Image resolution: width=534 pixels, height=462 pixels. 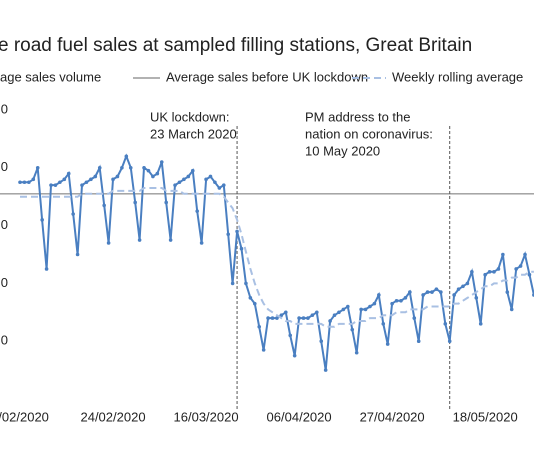 What do you see at coordinates (457, 76) in the screenshot?
I see `legend-label: Weekly rolling average` at bounding box center [457, 76].